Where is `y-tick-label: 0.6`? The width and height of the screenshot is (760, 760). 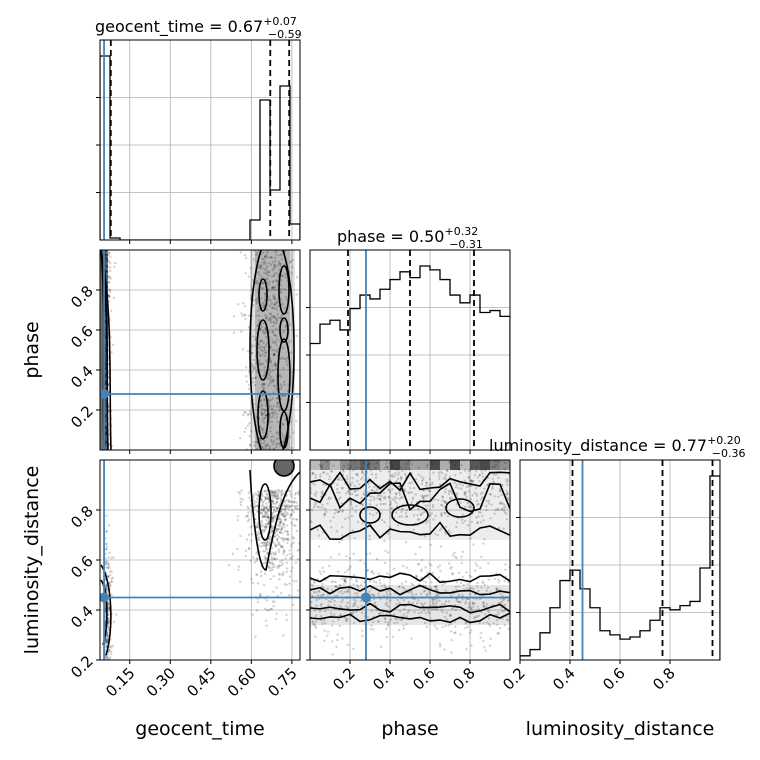 y-tick-label: 0.6 is located at coordinates (82, 337).